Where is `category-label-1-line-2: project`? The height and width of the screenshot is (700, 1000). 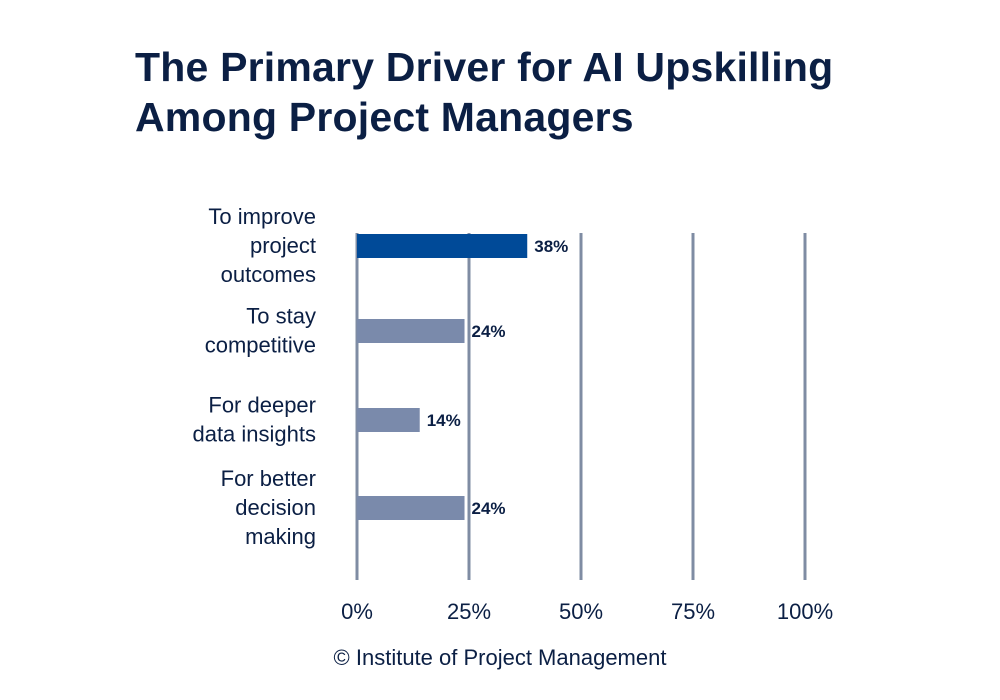
category-label-1-line-2: project is located at coordinates (283, 245).